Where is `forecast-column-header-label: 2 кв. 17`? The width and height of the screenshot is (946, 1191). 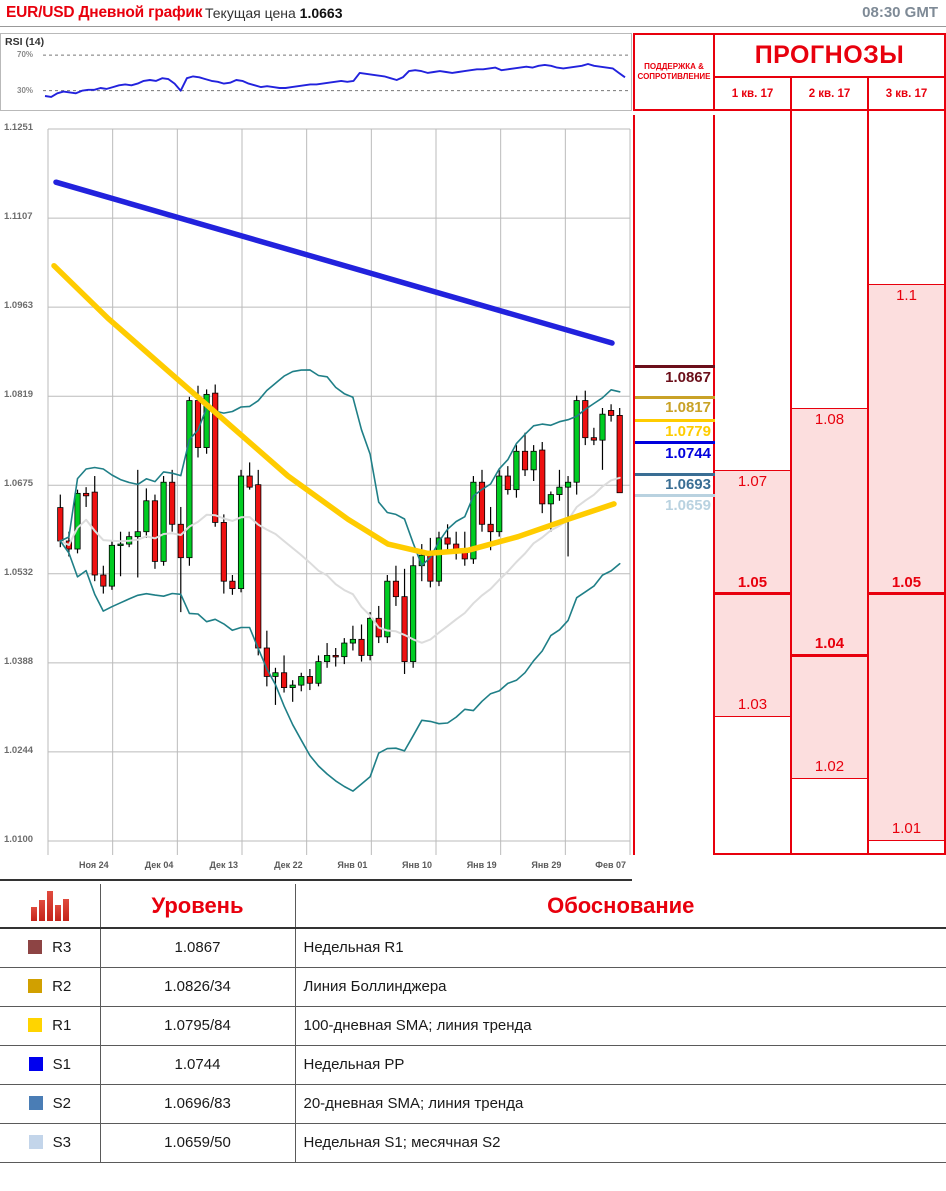 forecast-column-header-label: 2 кв. 17 is located at coordinates (829, 93).